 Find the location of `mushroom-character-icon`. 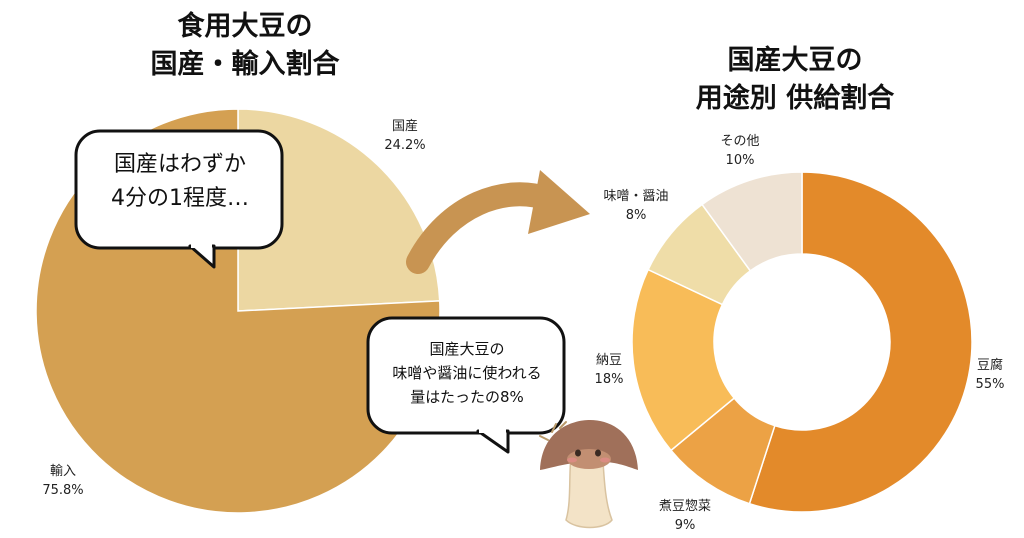

mushroom-character-icon is located at coordinates (588, 474).